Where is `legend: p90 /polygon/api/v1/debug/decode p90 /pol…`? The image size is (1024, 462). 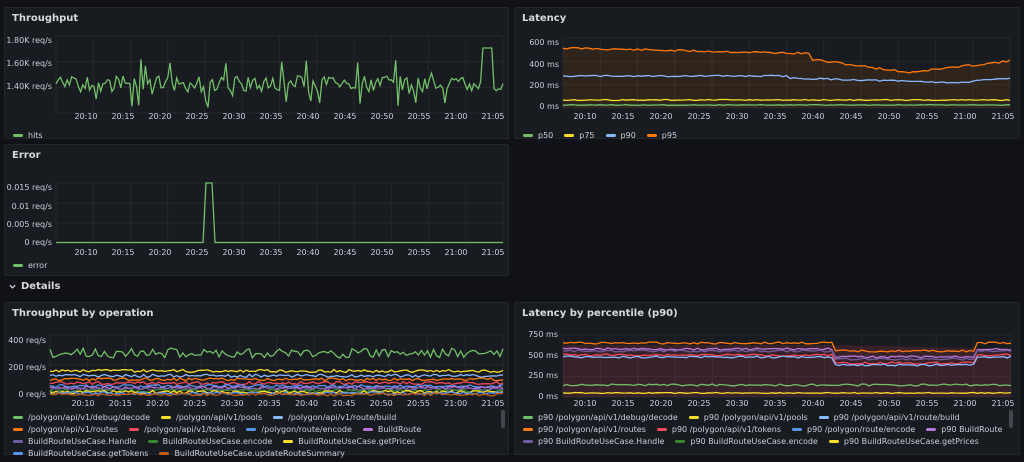 legend: p90 /polygon/api/v1/debug/decode p90 /pol… is located at coordinates (763, 429).